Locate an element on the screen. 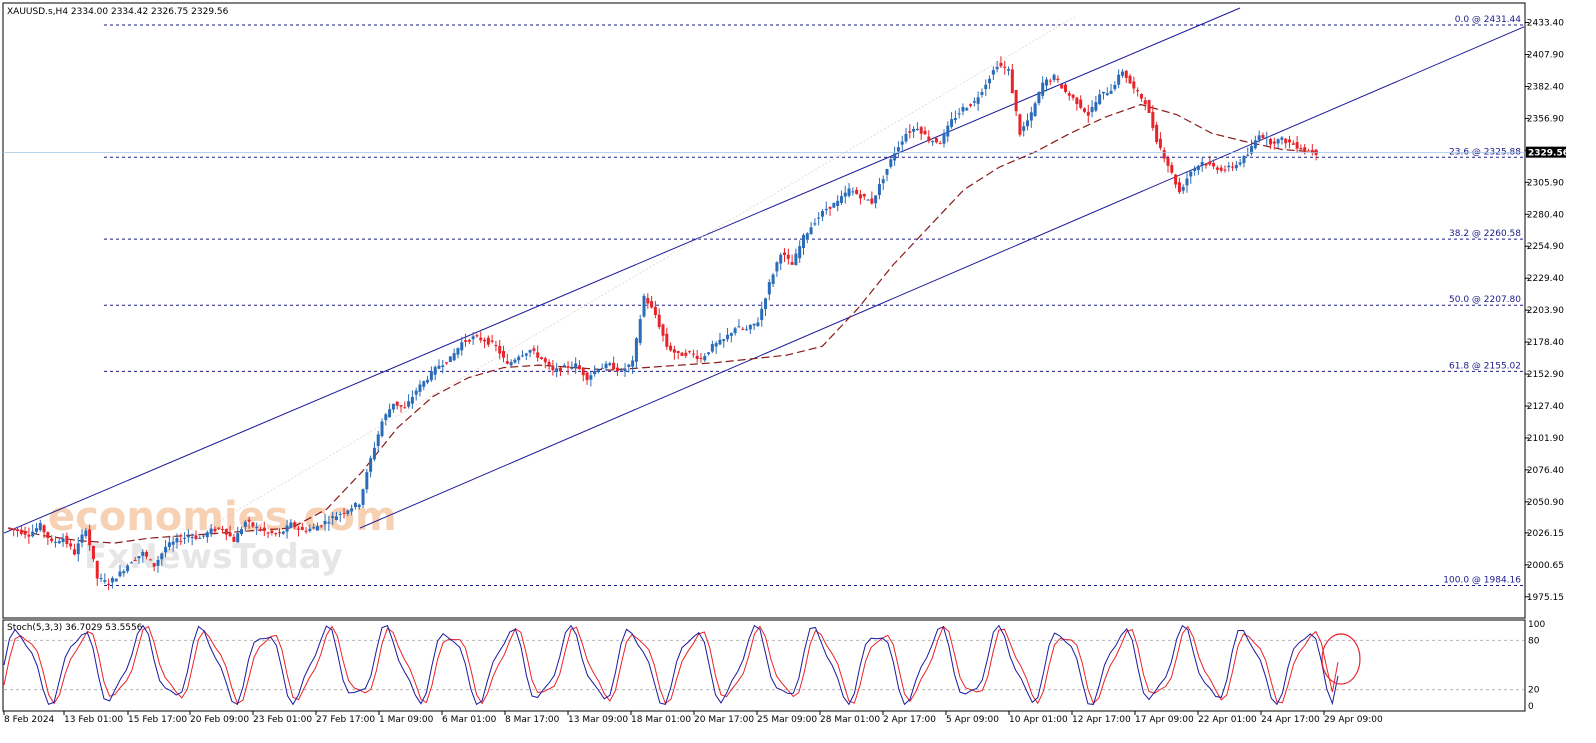 This screenshot has width=1596, height=743. time-tick-label: 27 Feb 17:00 is located at coordinates (345, 720).